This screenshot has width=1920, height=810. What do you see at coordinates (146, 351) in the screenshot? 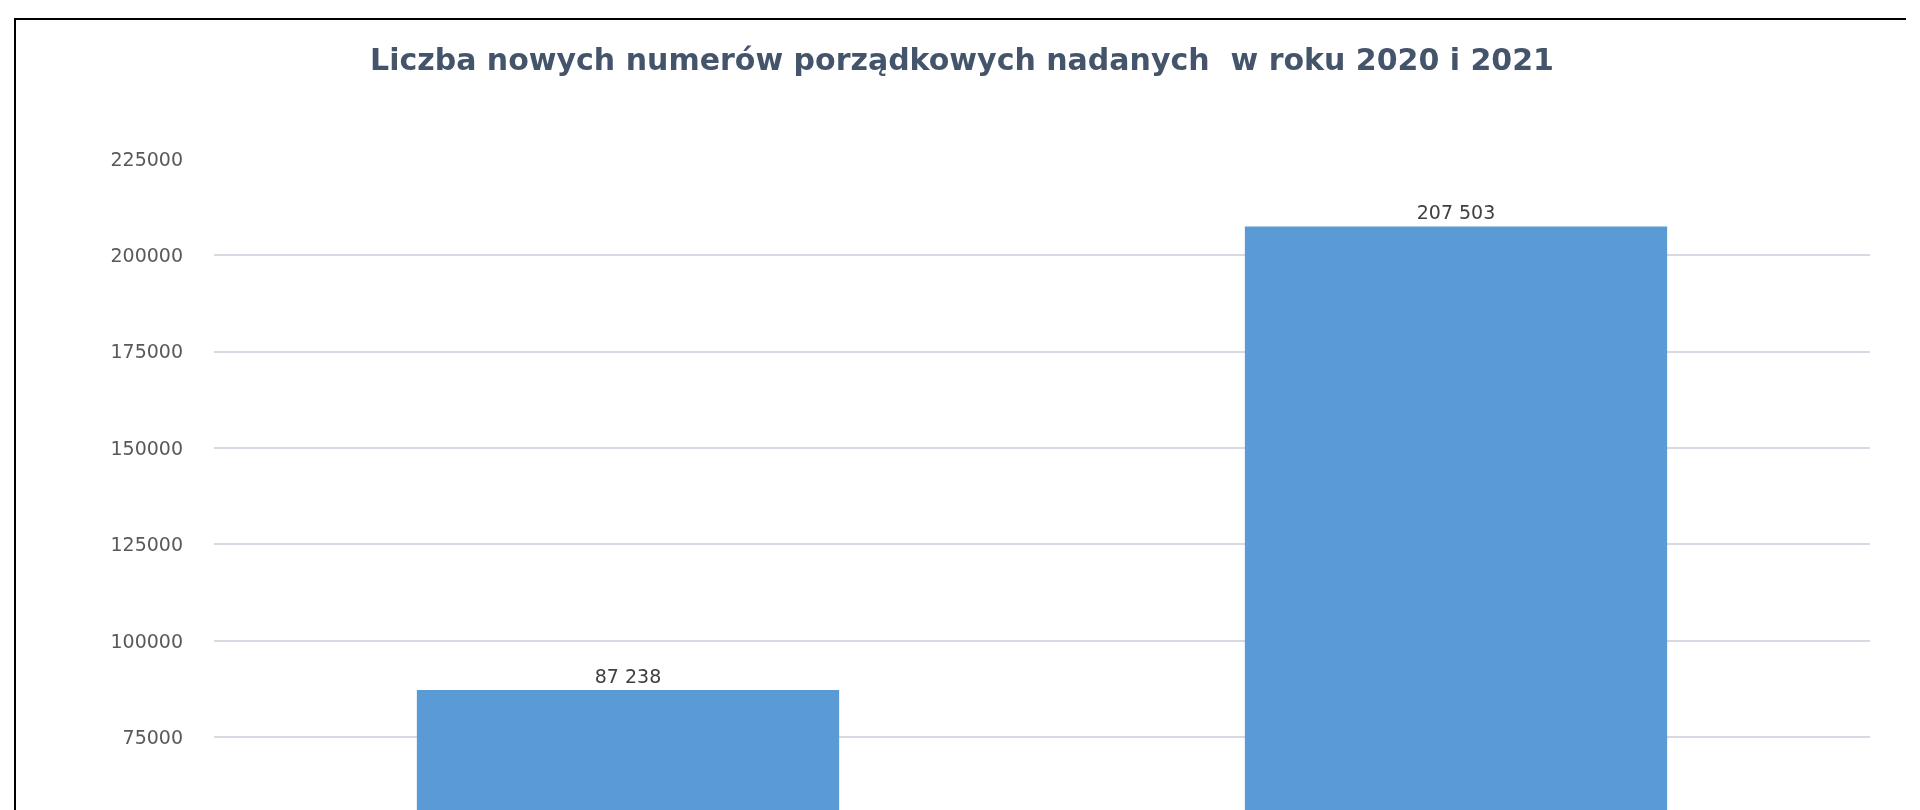
I see `y-tick-label: 175000` at bounding box center [146, 351].